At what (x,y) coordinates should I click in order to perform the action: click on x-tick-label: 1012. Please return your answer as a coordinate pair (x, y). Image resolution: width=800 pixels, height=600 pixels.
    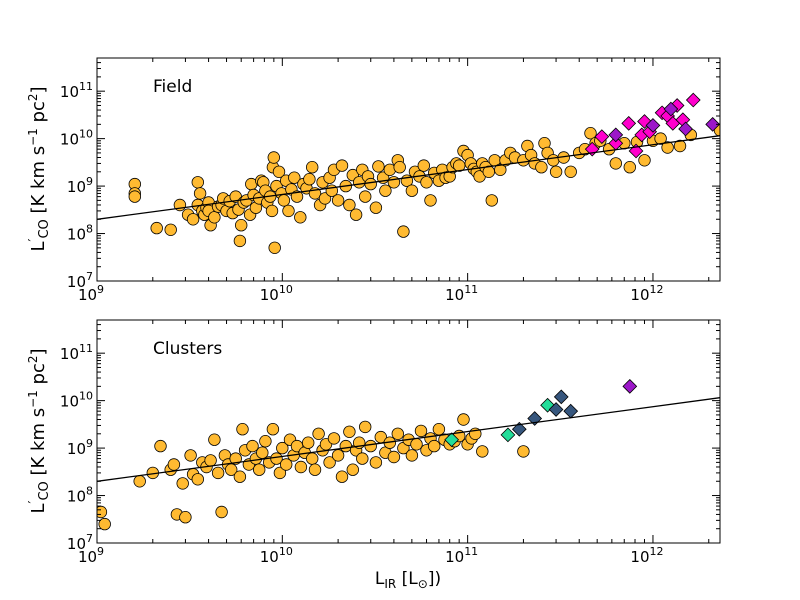
    Looking at the image, I should click on (646, 293).